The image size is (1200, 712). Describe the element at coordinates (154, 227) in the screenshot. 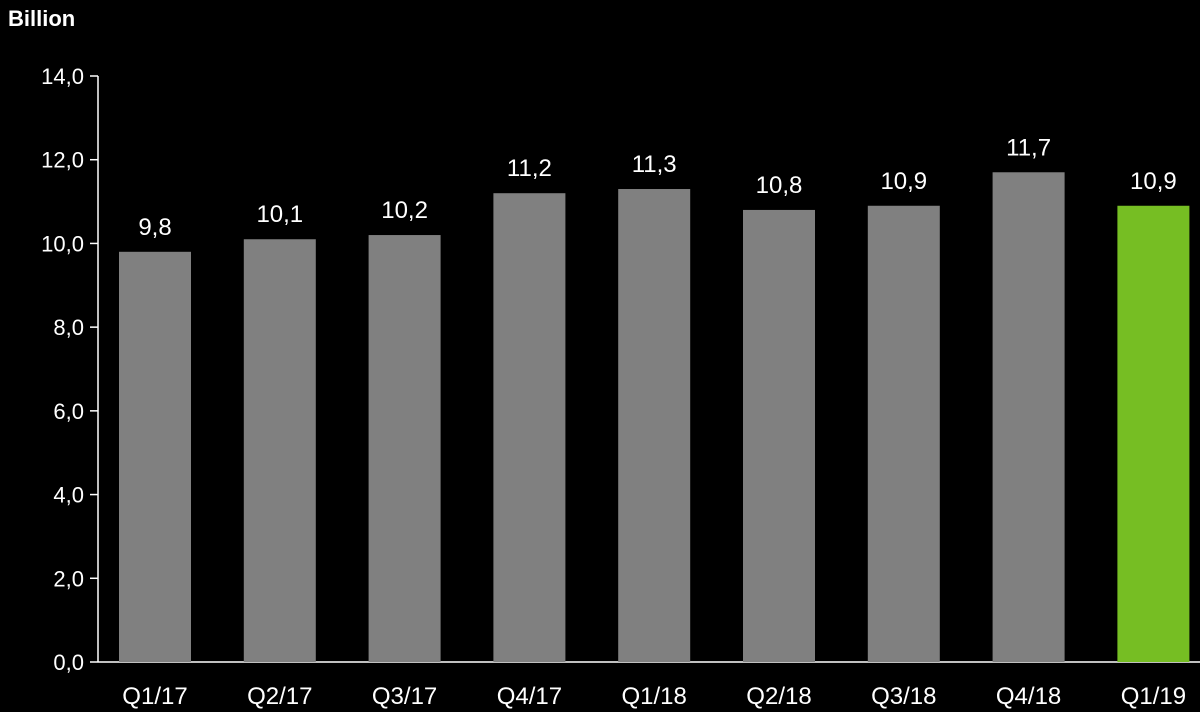

I see `data-label: 9,8` at that location.